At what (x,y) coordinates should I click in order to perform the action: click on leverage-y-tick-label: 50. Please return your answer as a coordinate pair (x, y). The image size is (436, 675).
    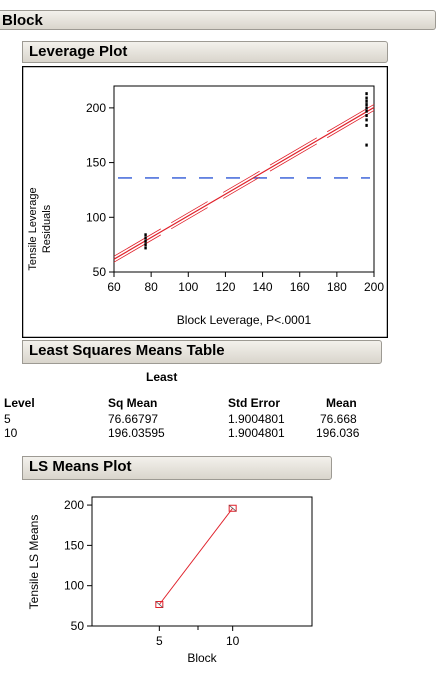
    Looking at the image, I should click on (100, 272).